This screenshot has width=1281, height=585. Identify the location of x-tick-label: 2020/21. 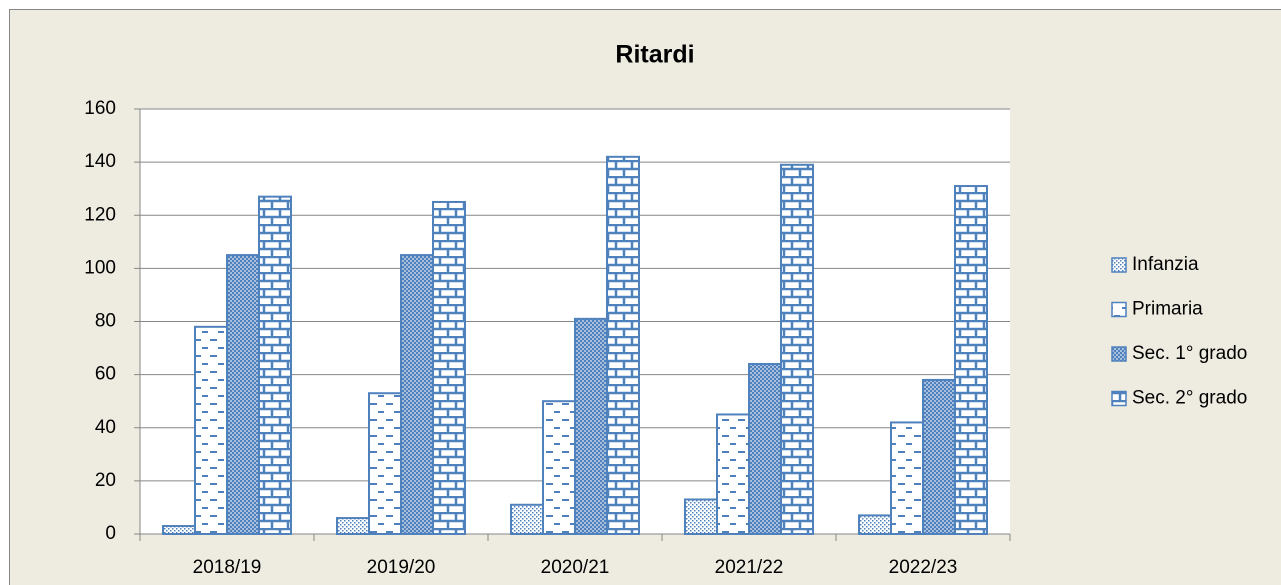
(575, 567).